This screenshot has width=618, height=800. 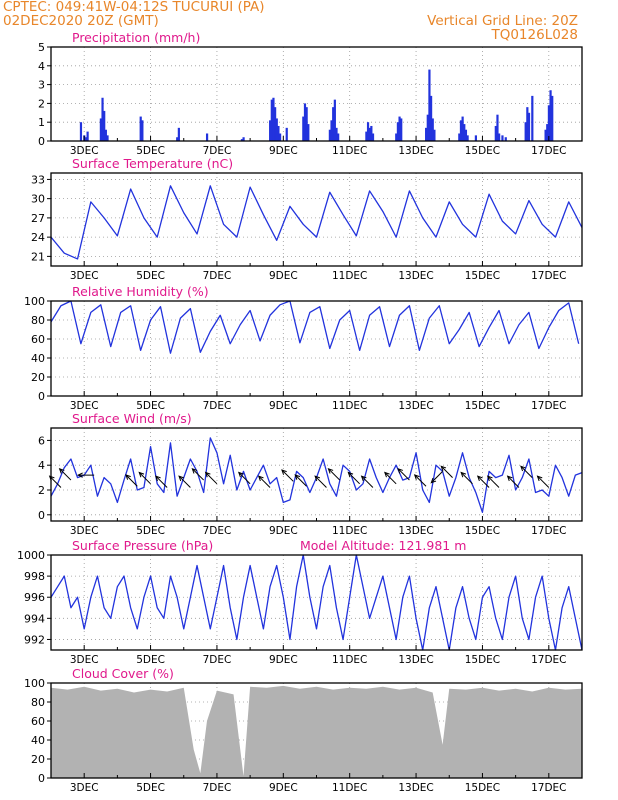 What do you see at coordinates (349, 788) in the screenshot?
I see `panel6-day-label: 11DEC` at bounding box center [349, 788].